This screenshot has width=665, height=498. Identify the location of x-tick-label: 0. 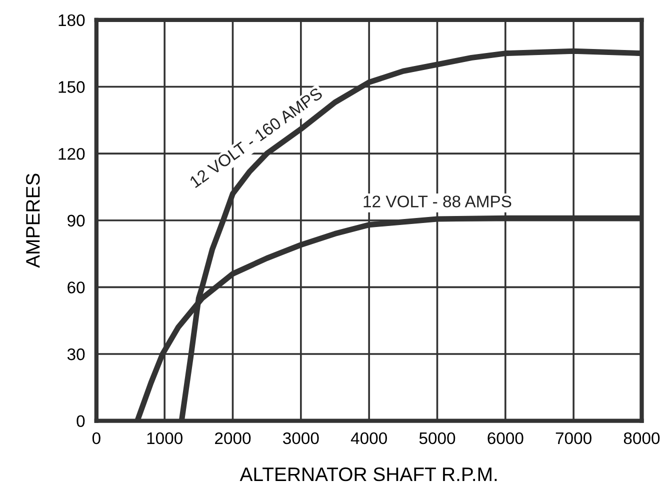
(96, 438).